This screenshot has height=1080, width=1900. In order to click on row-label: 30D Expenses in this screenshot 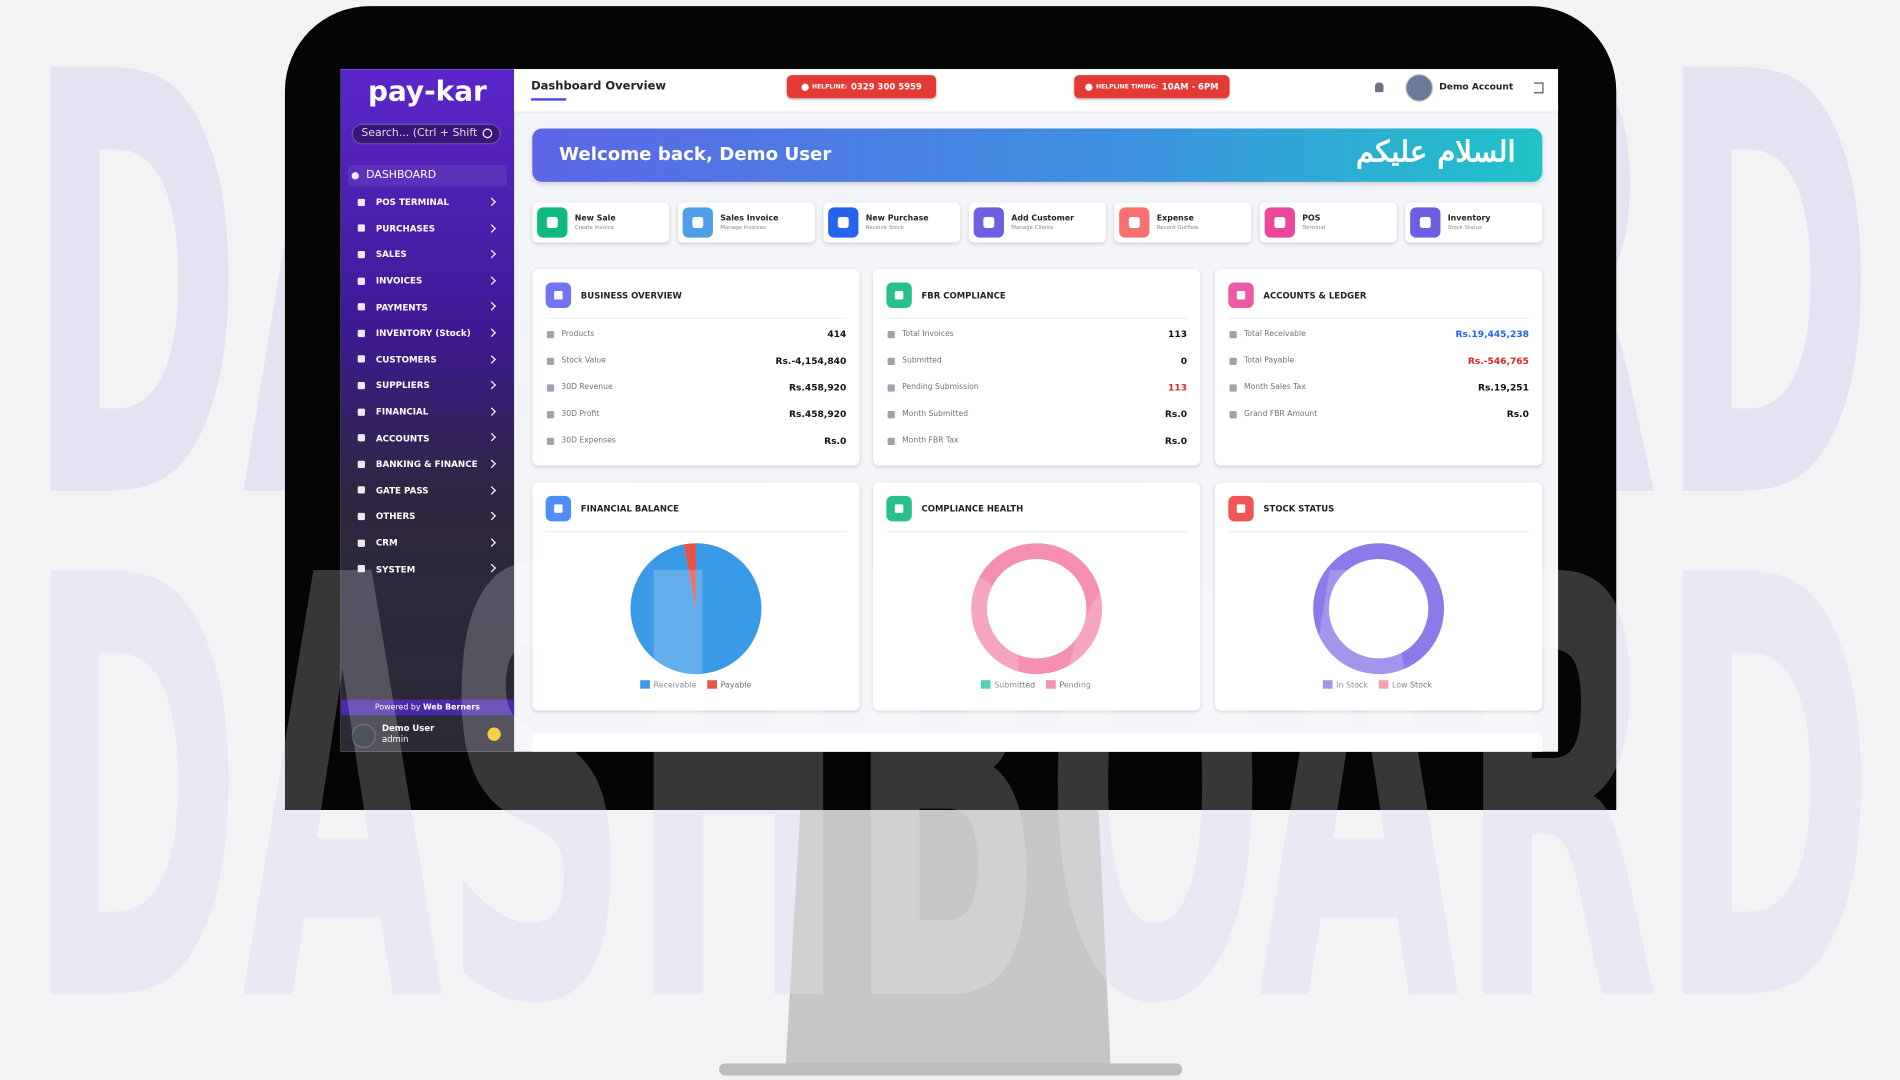, I will do `click(588, 440)`.